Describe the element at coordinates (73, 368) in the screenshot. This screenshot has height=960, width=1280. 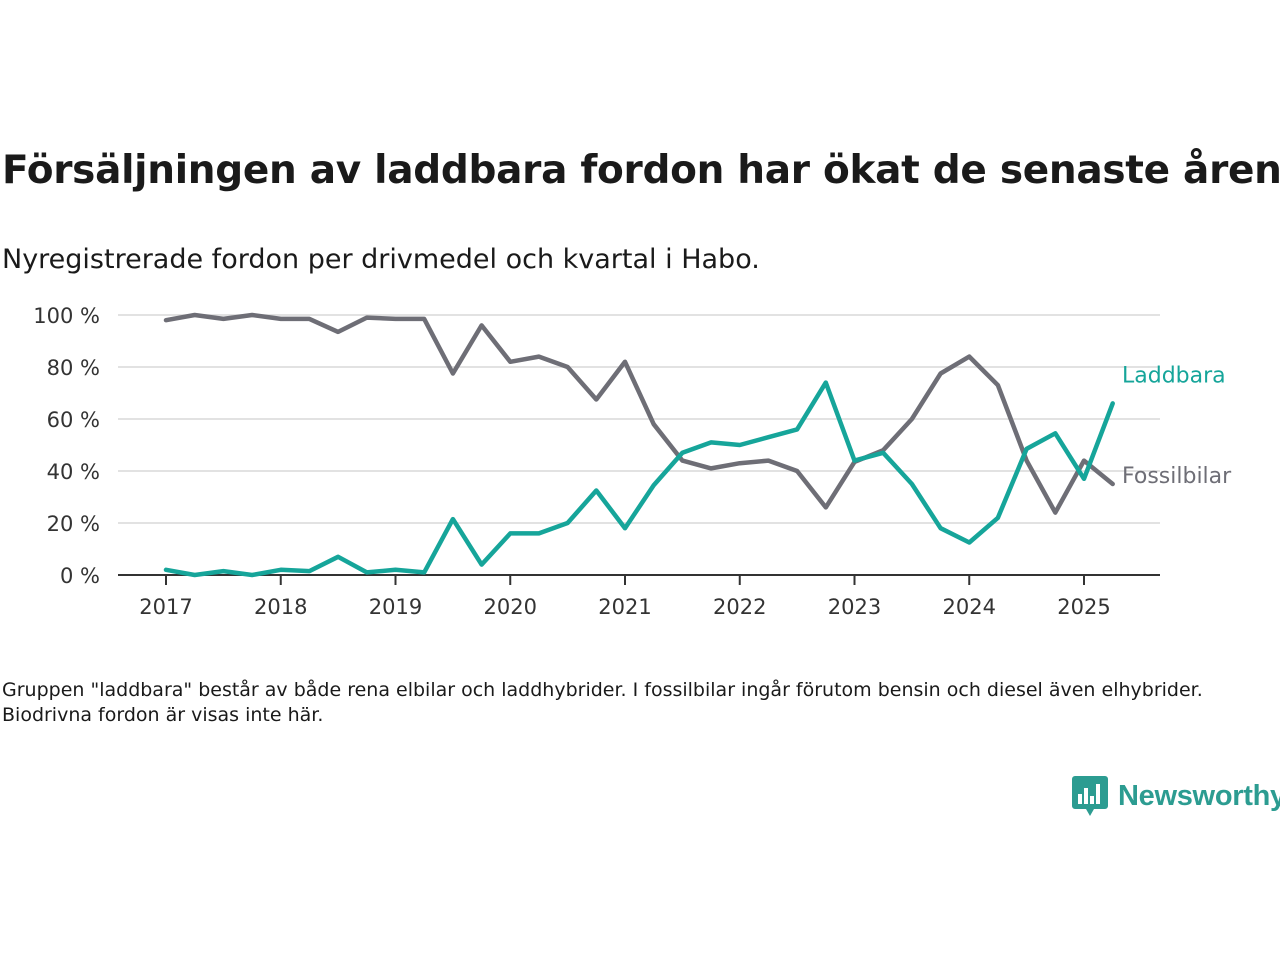
I see `y-tick-label: 80 %` at that location.